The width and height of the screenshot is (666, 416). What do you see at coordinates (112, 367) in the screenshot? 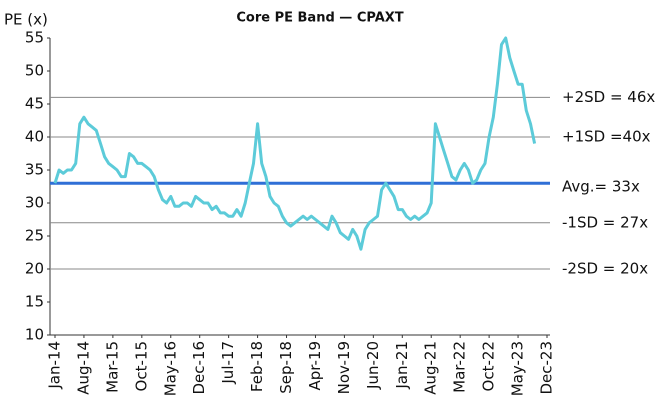
I see `x-tick-label: Mar-15` at bounding box center [112, 367].